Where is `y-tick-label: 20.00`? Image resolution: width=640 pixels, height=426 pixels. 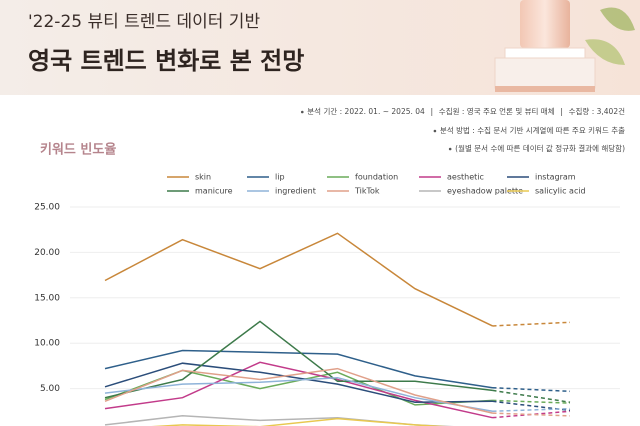 y-tick-label: 20.00 is located at coordinates (47, 253).